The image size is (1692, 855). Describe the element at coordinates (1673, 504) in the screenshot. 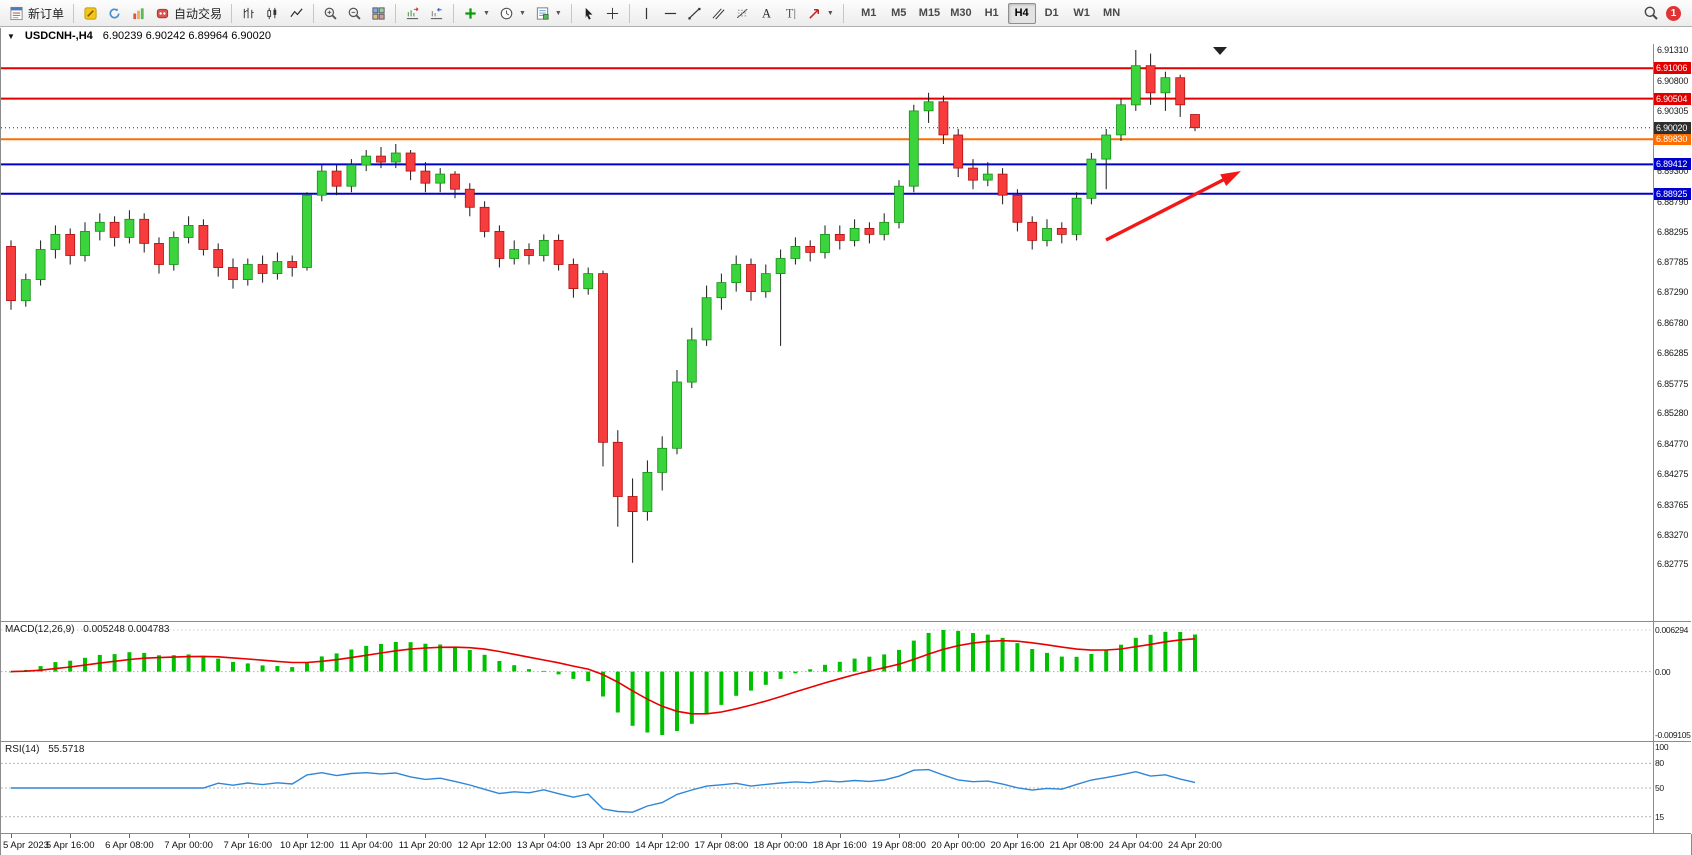

I see `price-axis-label: 6.83765` at that location.